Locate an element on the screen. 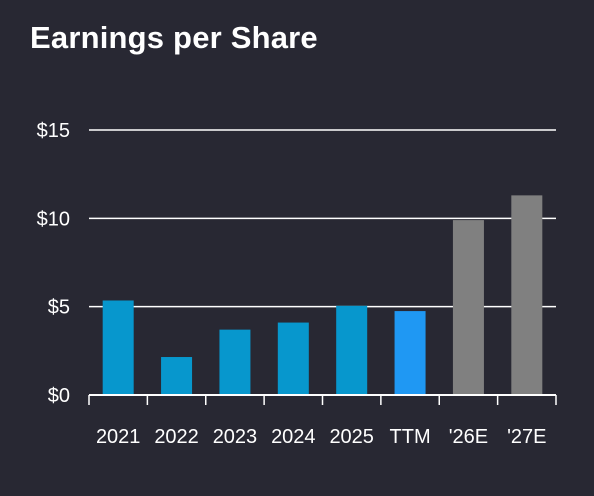 Image resolution: width=594 pixels, height=496 pixels. x-tick-label: '27E is located at coordinates (526, 437).